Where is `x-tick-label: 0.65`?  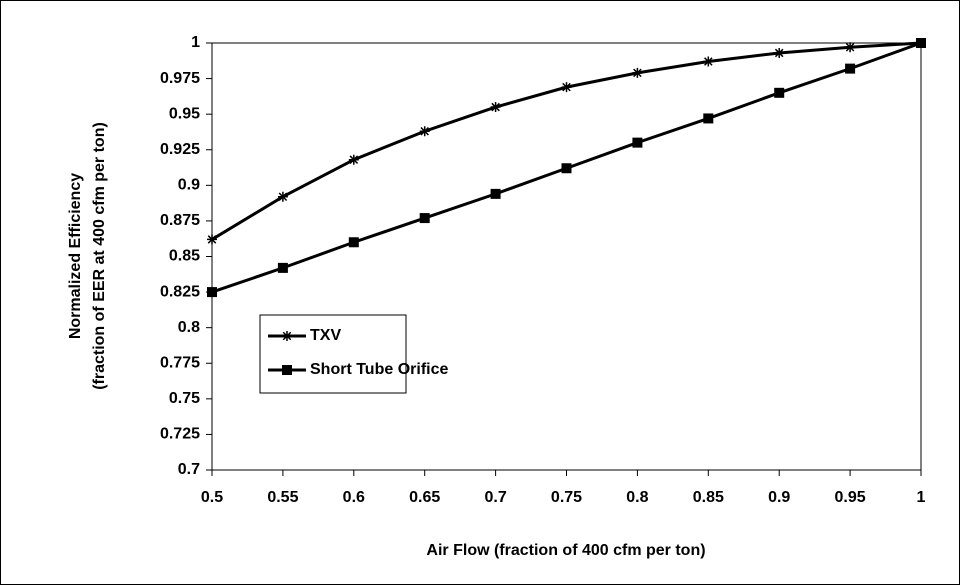
x-tick-label: 0.65 is located at coordinates (424, 497).